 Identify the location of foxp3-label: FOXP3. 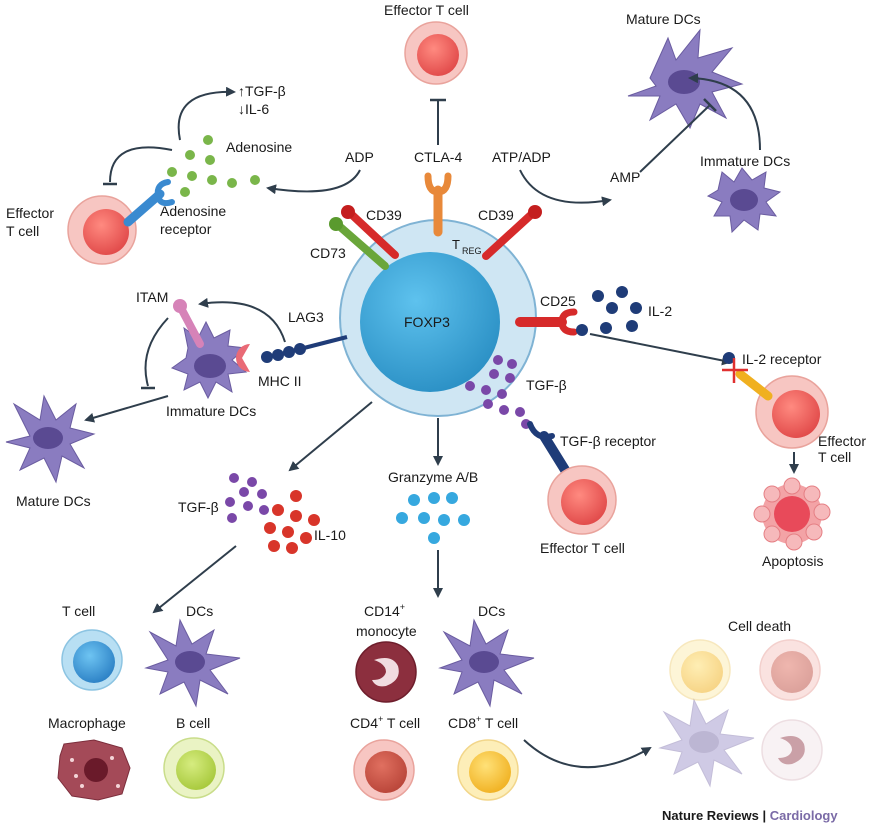
(427, 322).